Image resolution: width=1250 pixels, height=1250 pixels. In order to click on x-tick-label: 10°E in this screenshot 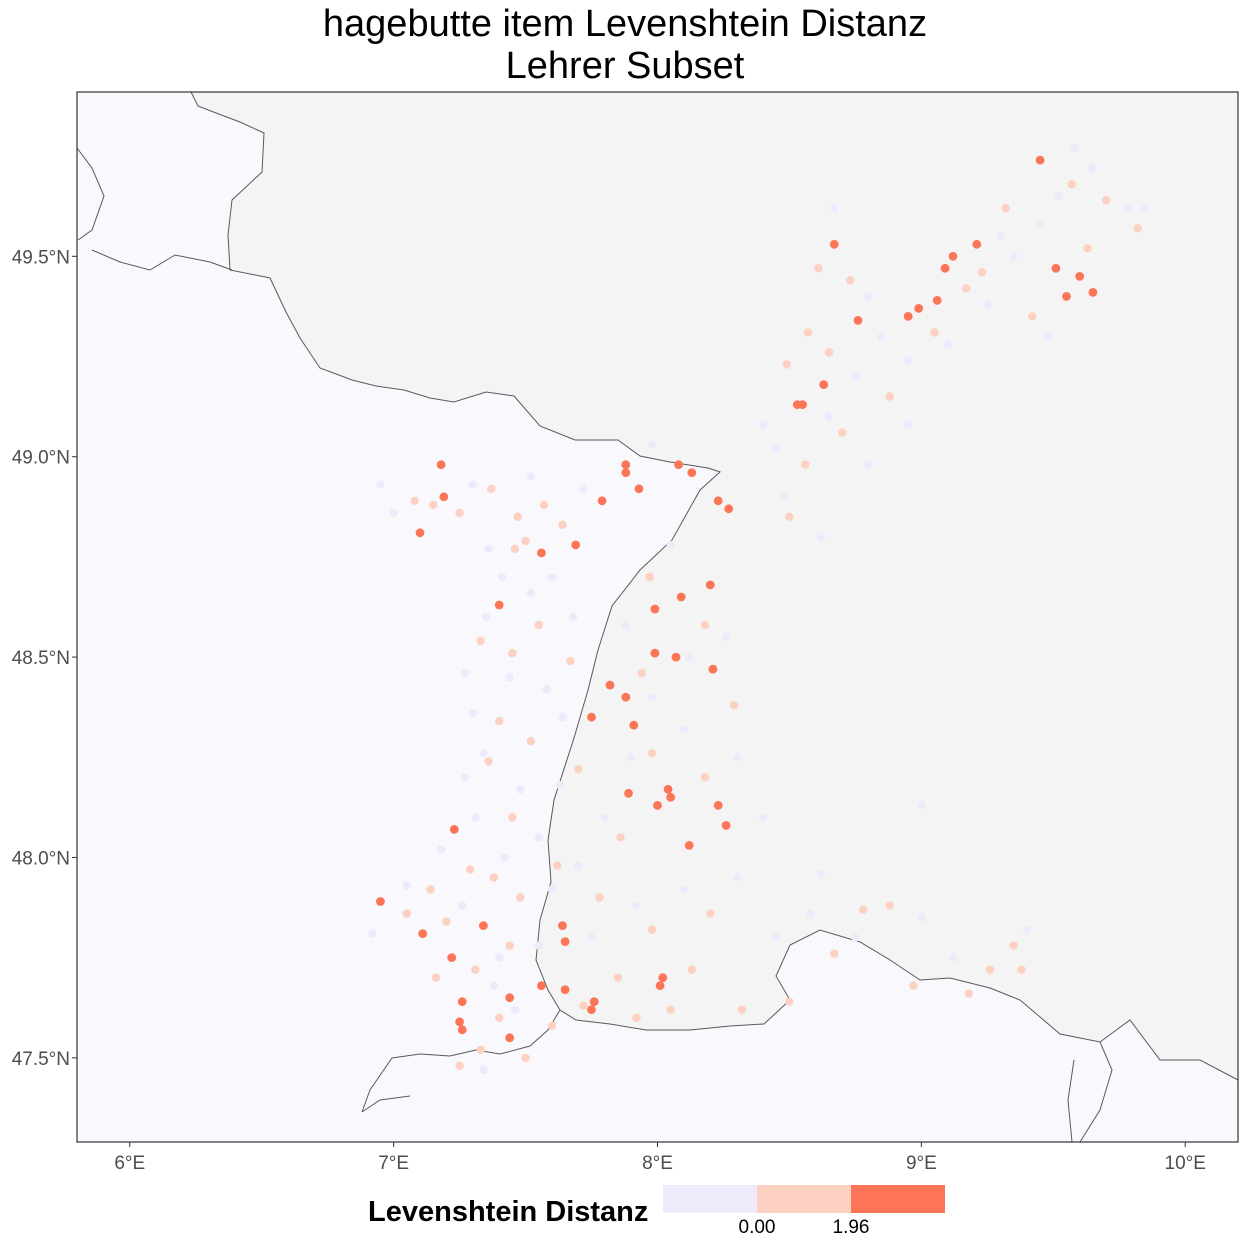, I will do `click(1185, 1163)`.